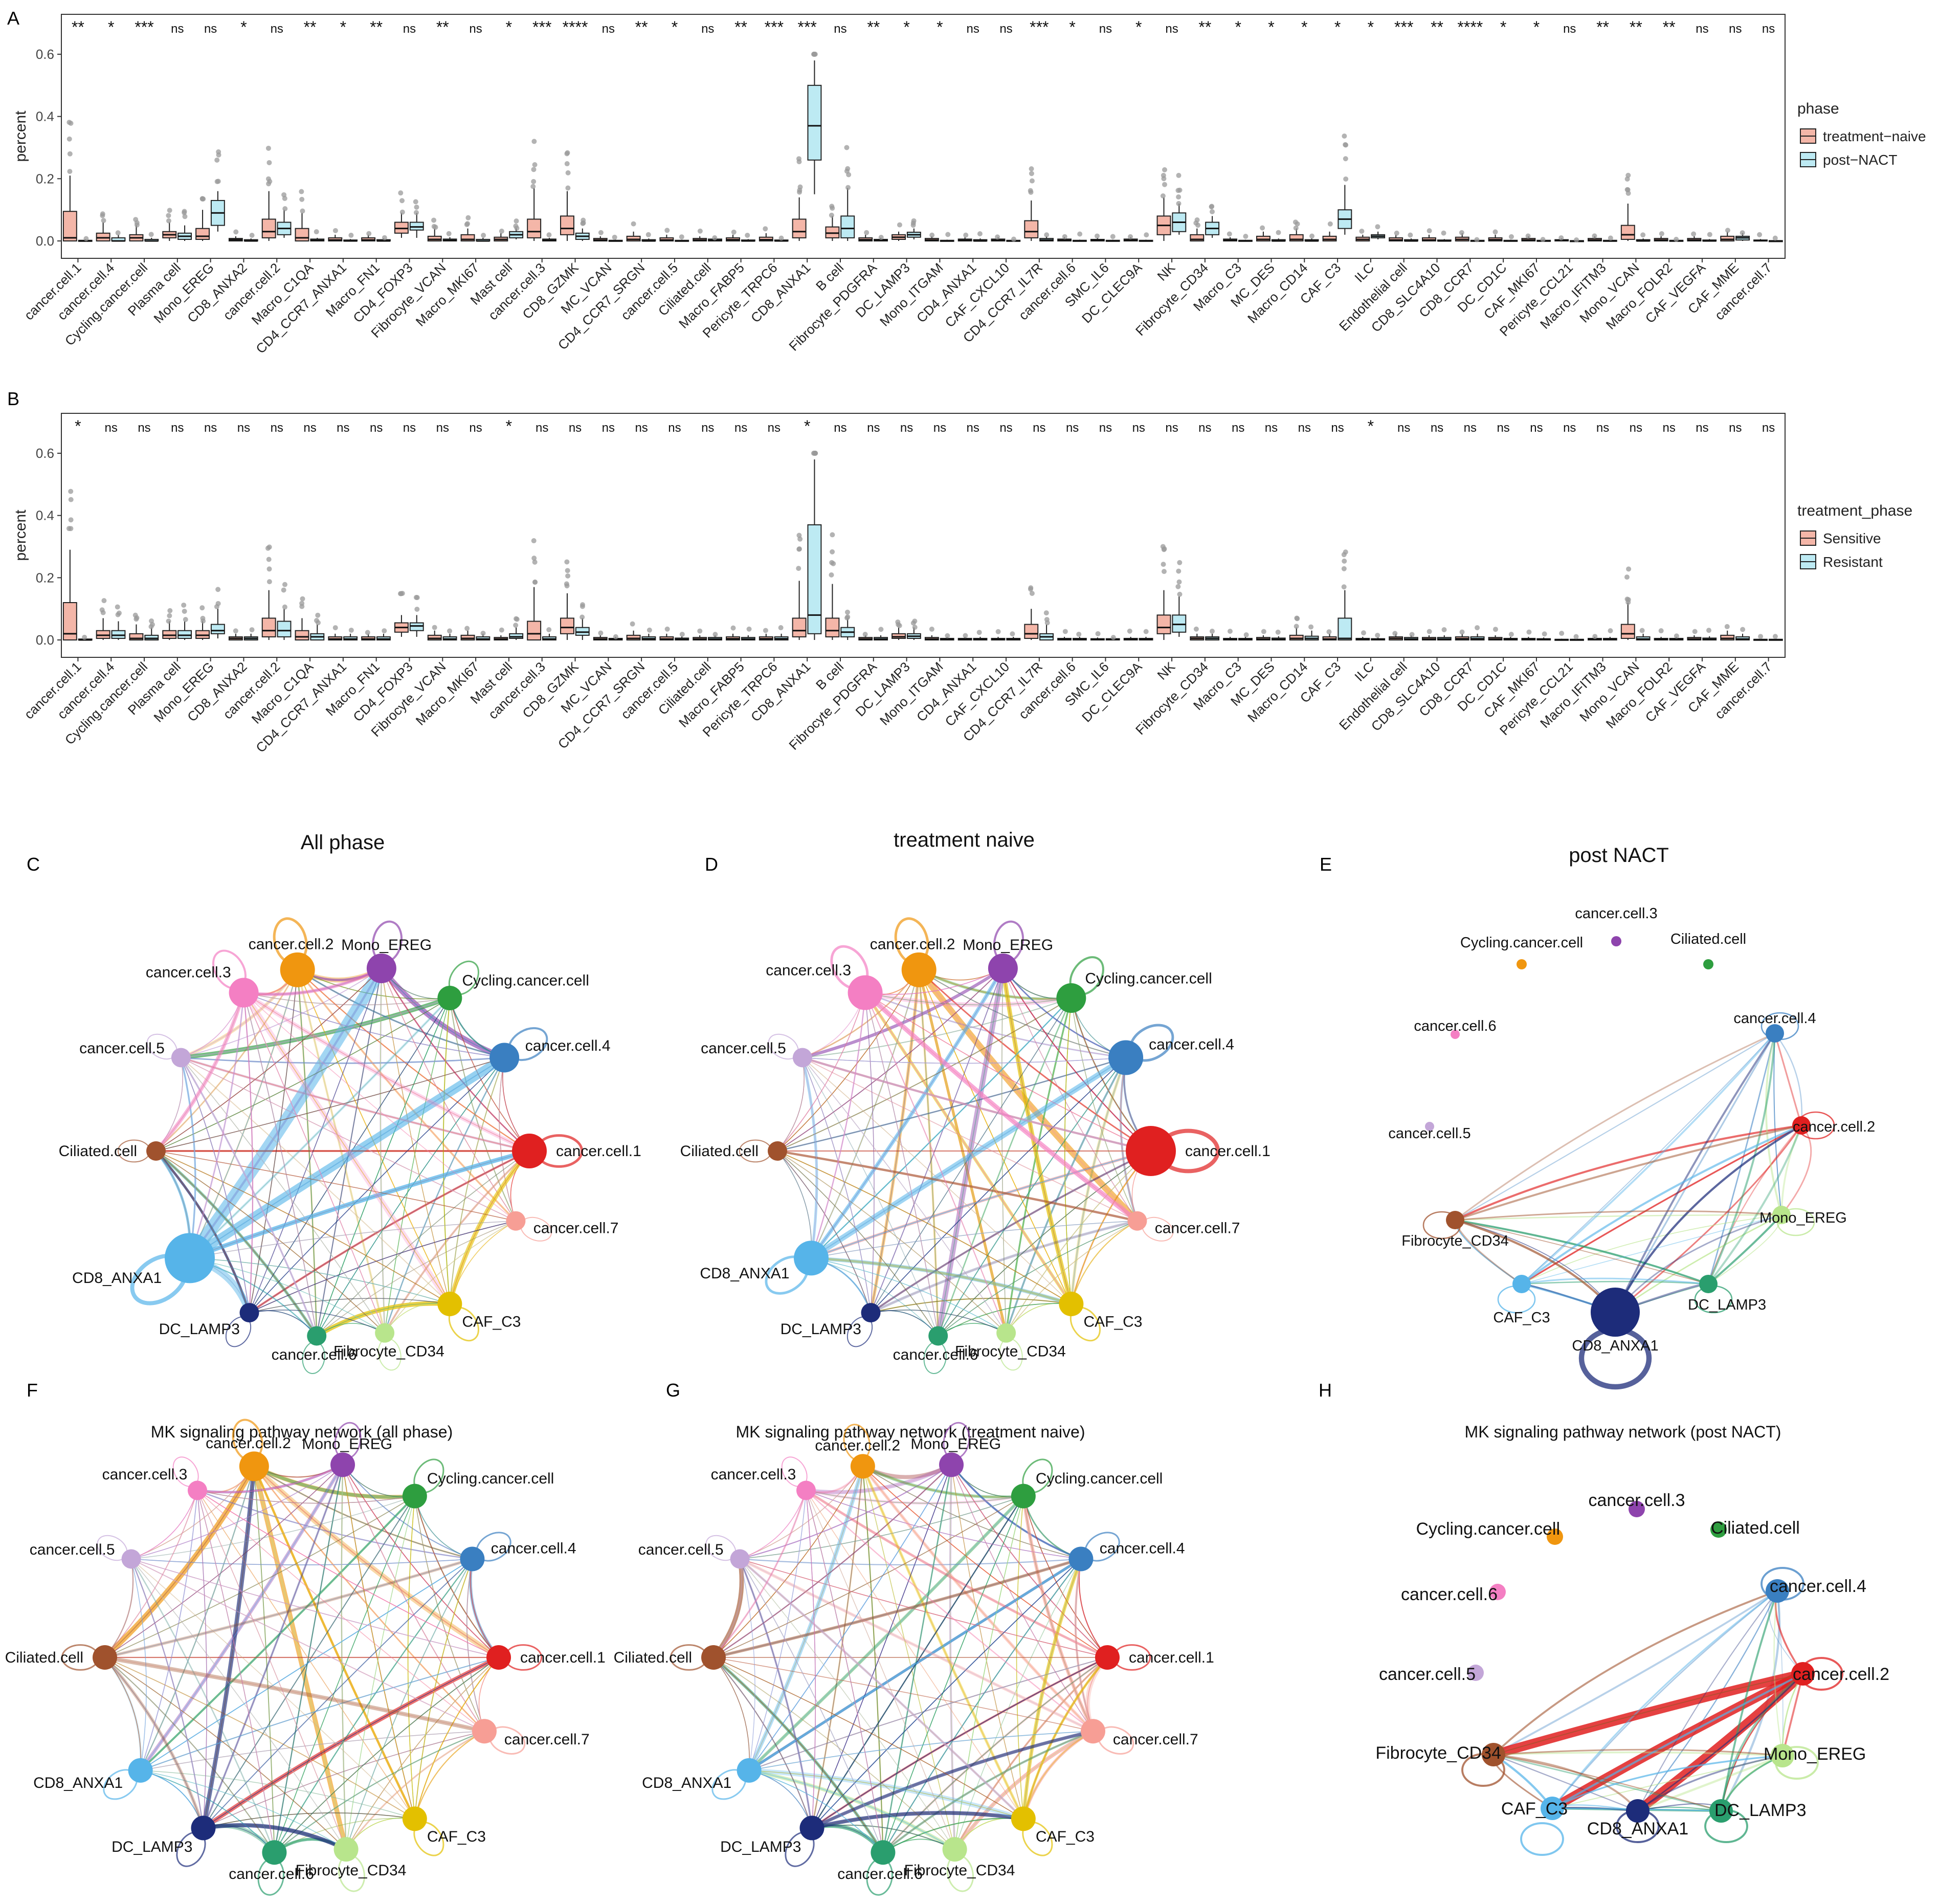 The image size is (1939, 1904). What do you see at coordinates (1155, 1739) in the screenshot?
I see `node-label: cancer.cell.7` at bounding box center [1155, 1739].